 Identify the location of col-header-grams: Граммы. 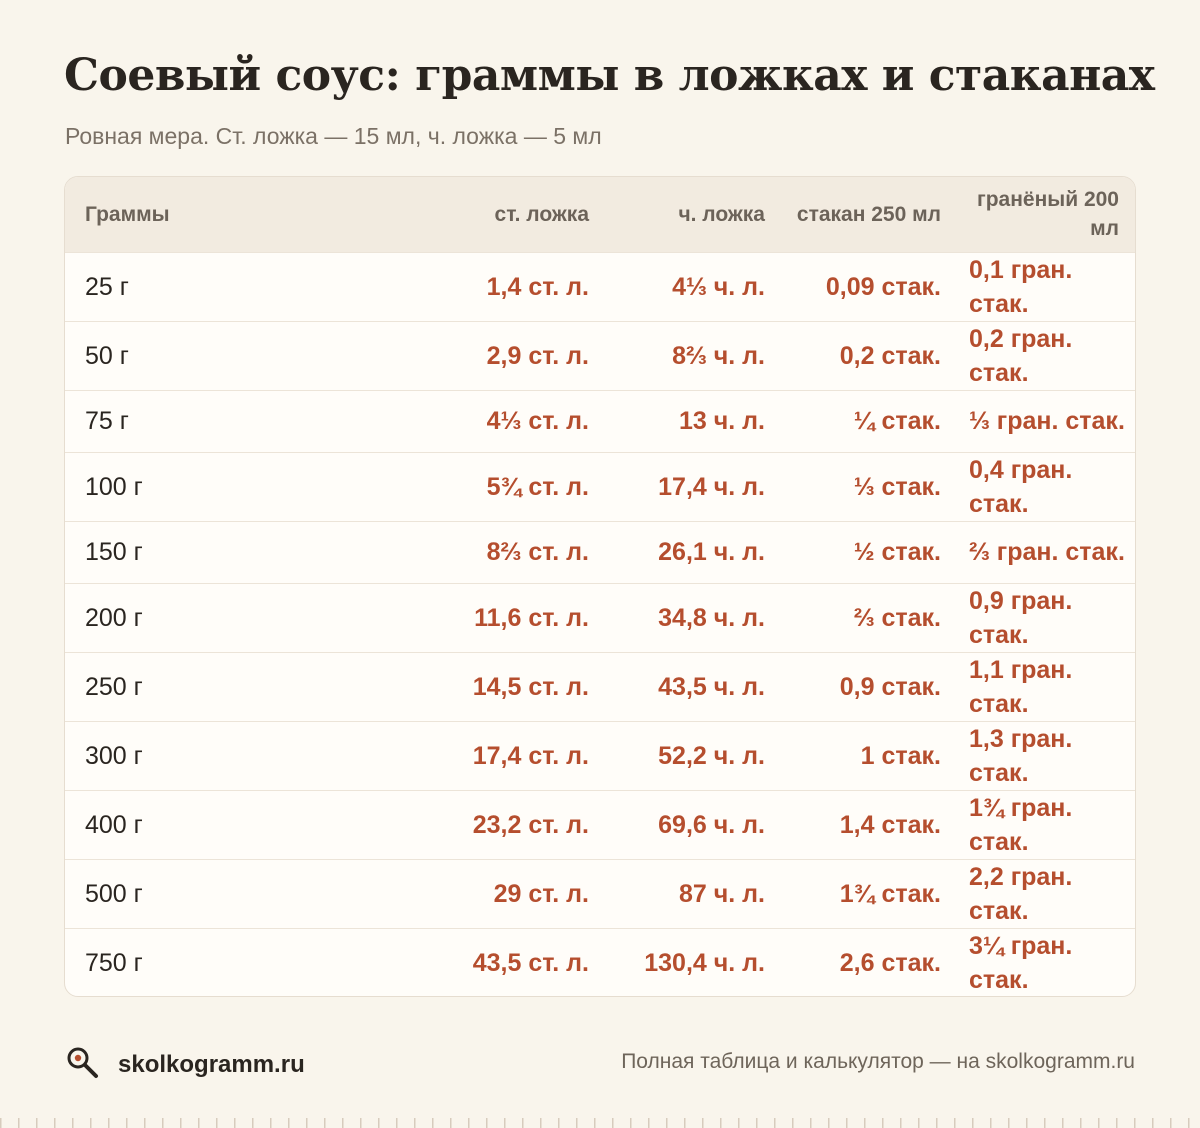
(127, 214).